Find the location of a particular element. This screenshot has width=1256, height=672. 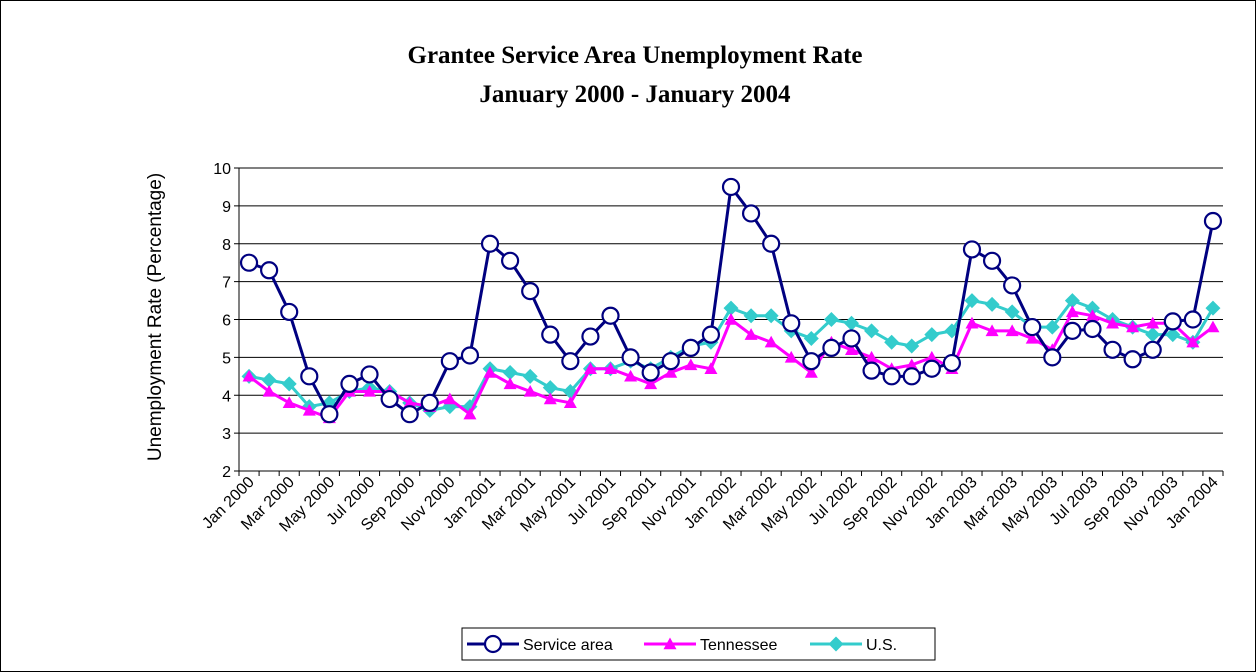

y-tick-label: 4 is located at coordinates (226, 396).